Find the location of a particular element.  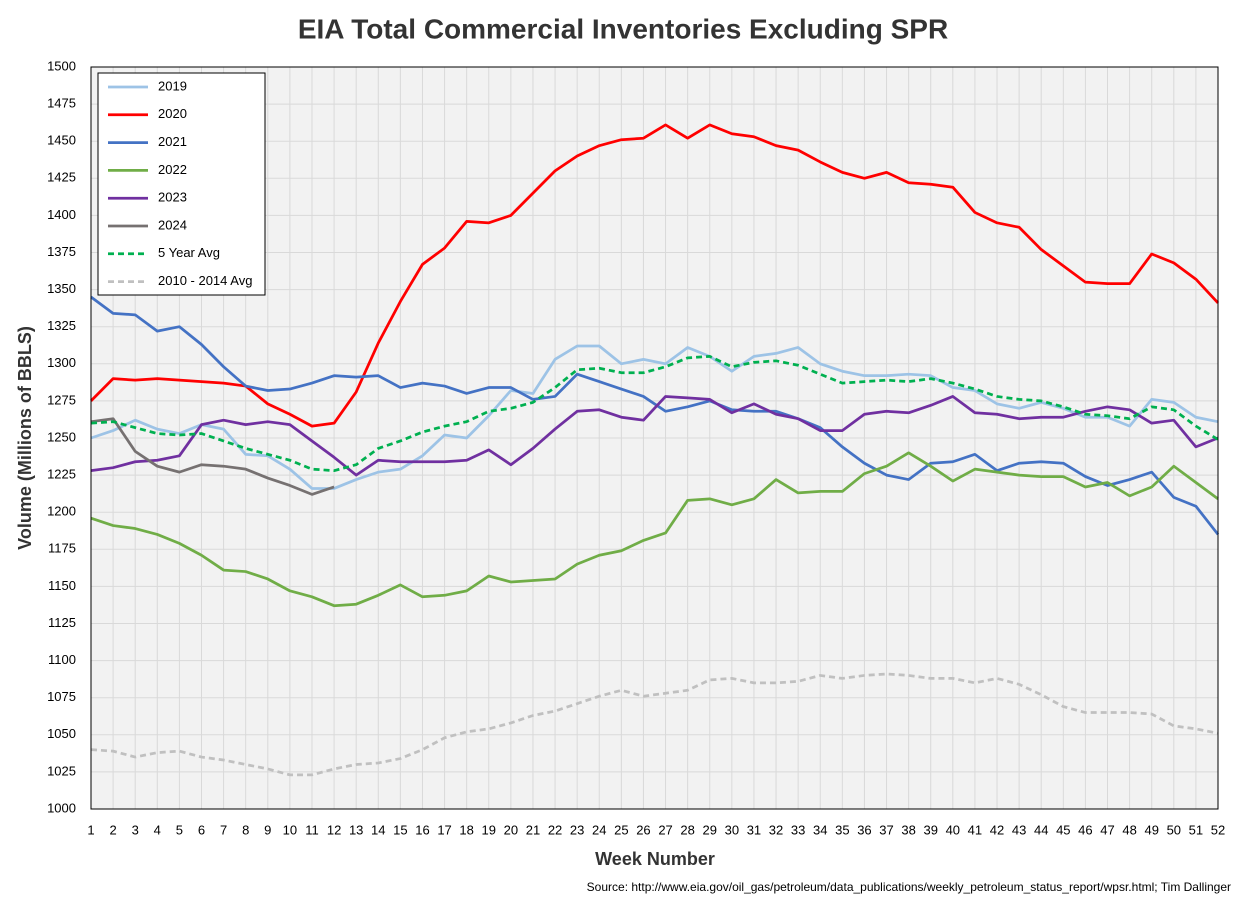

x-tick-label: 19 is located at coordinates (489, 829).